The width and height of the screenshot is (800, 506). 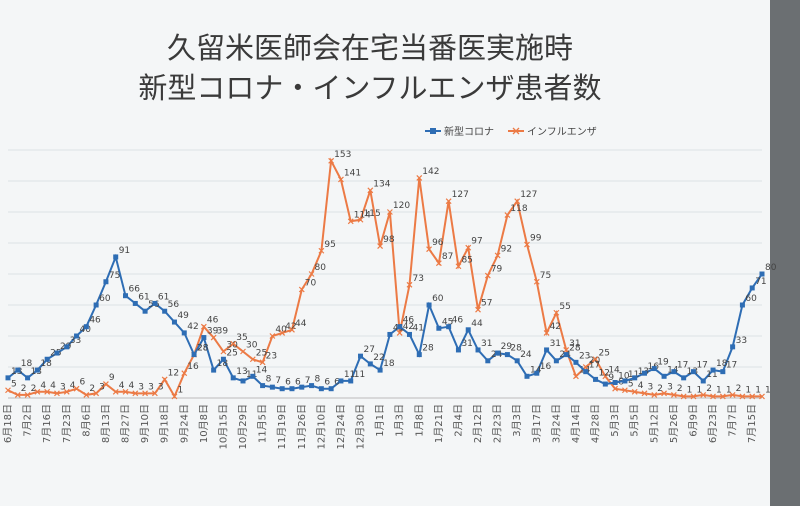 What do you see at coordinates (124, 251) in the screenshot?
I see `data-label: 91` at bounding box center [124, 251].